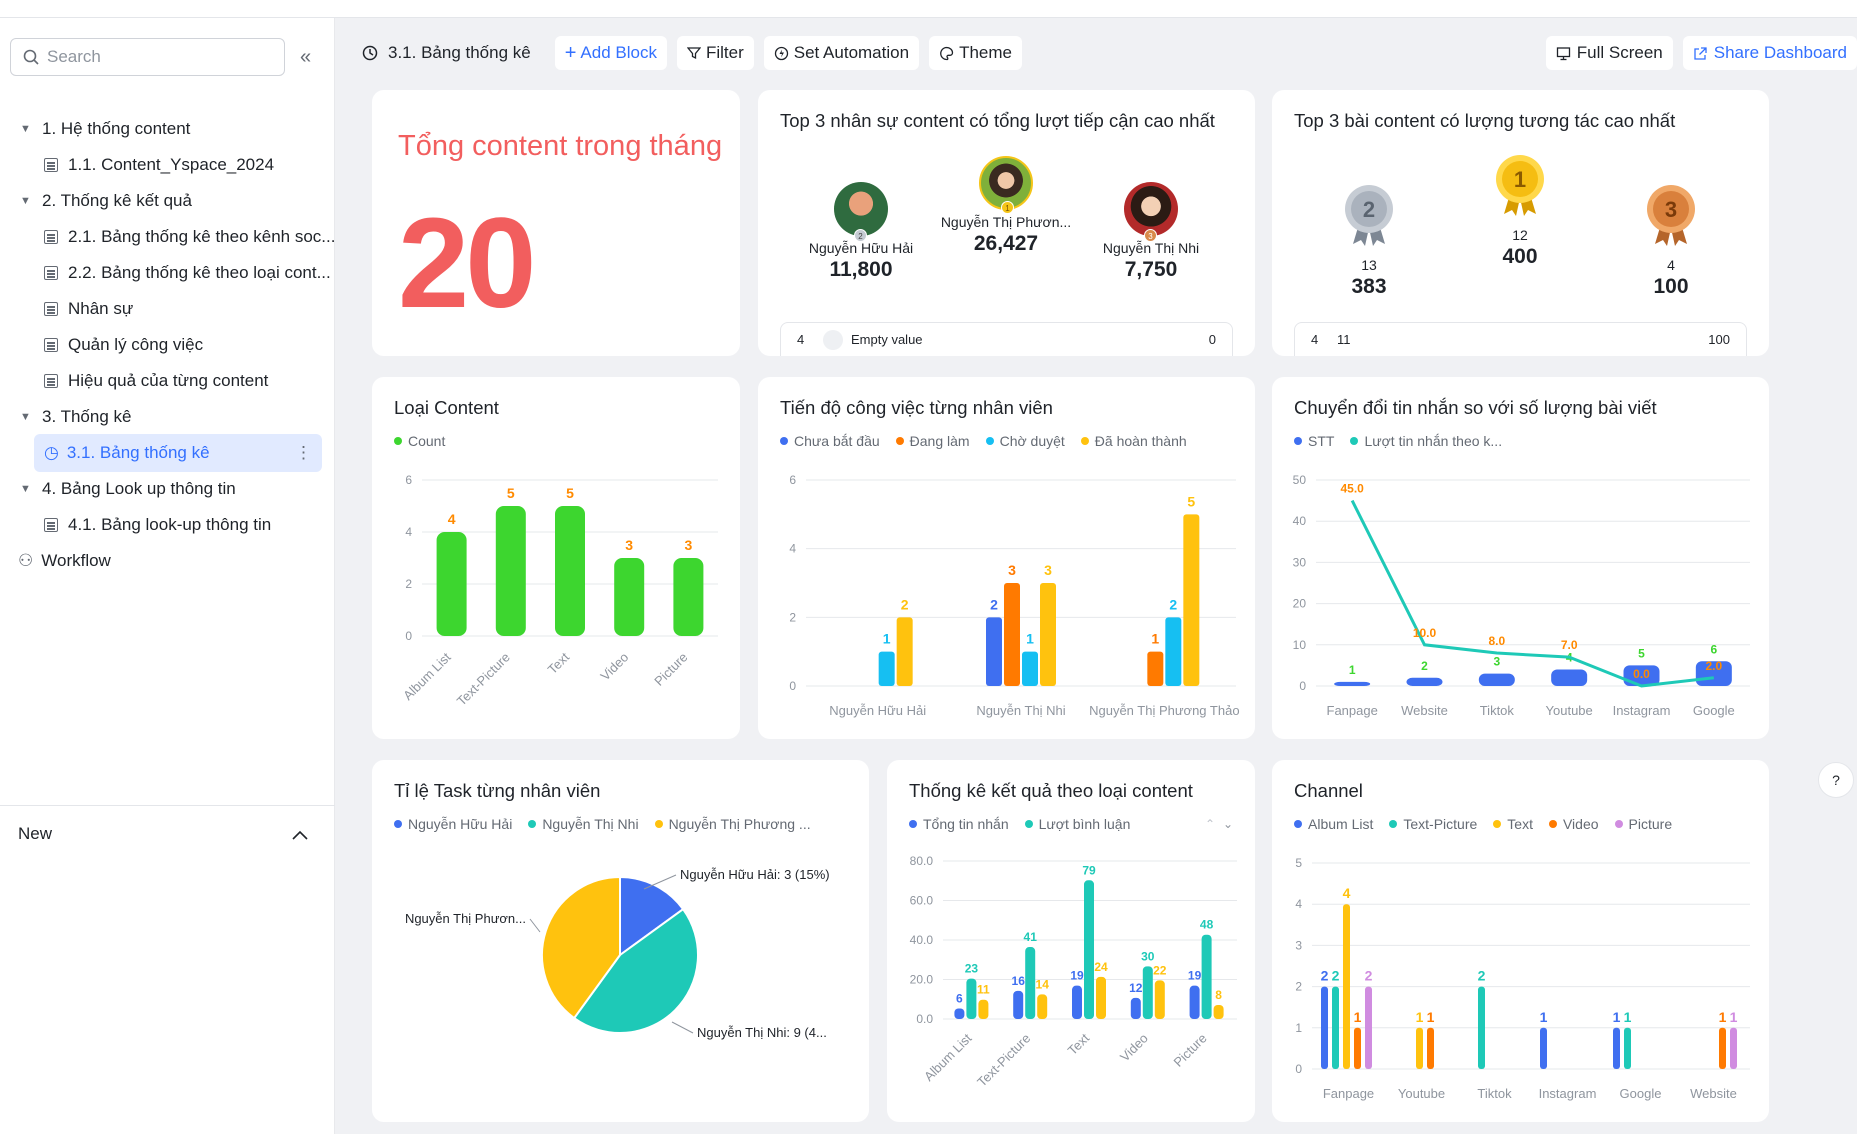  What do you see at coordinates (830, 441) in the screenshot?
I see `legend-item: Chưa bắt đầu` at bounding box center [830, 441].